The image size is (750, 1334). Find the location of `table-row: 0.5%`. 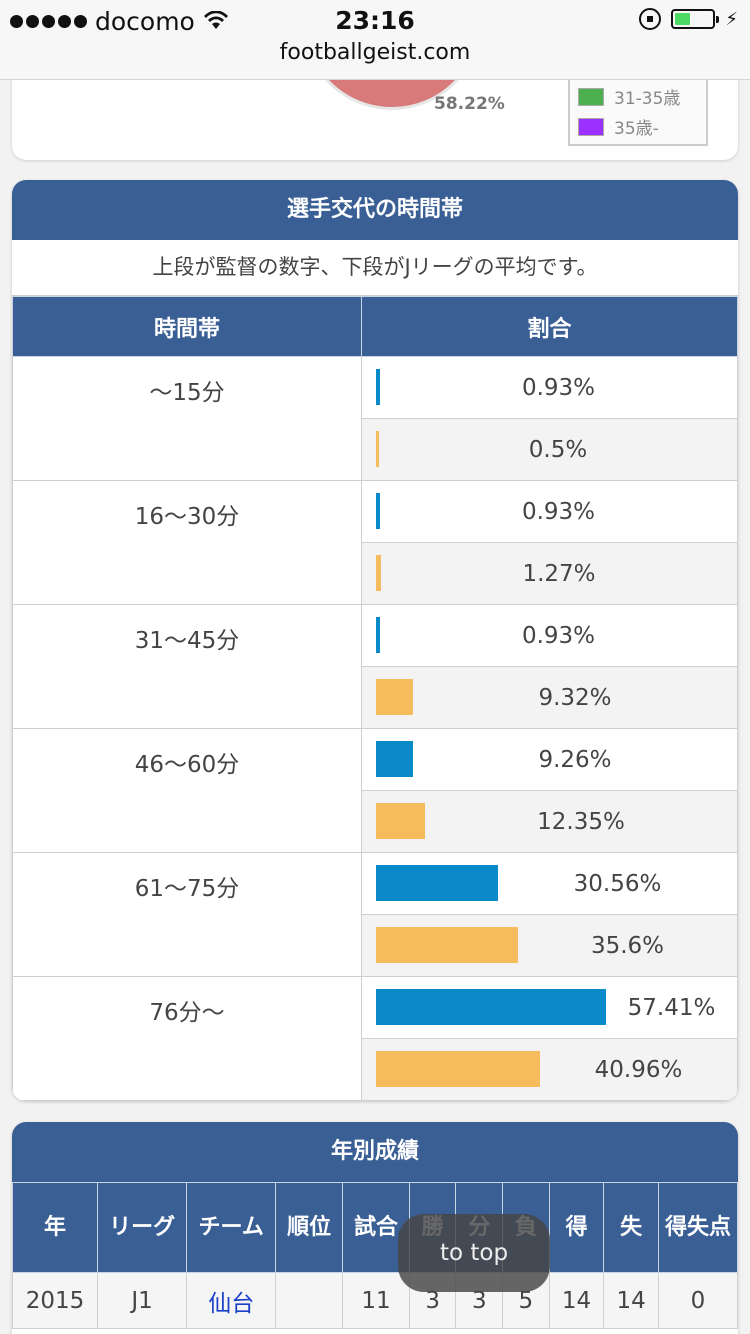

table-row: 0.5% is located at coordinates (375, 449).